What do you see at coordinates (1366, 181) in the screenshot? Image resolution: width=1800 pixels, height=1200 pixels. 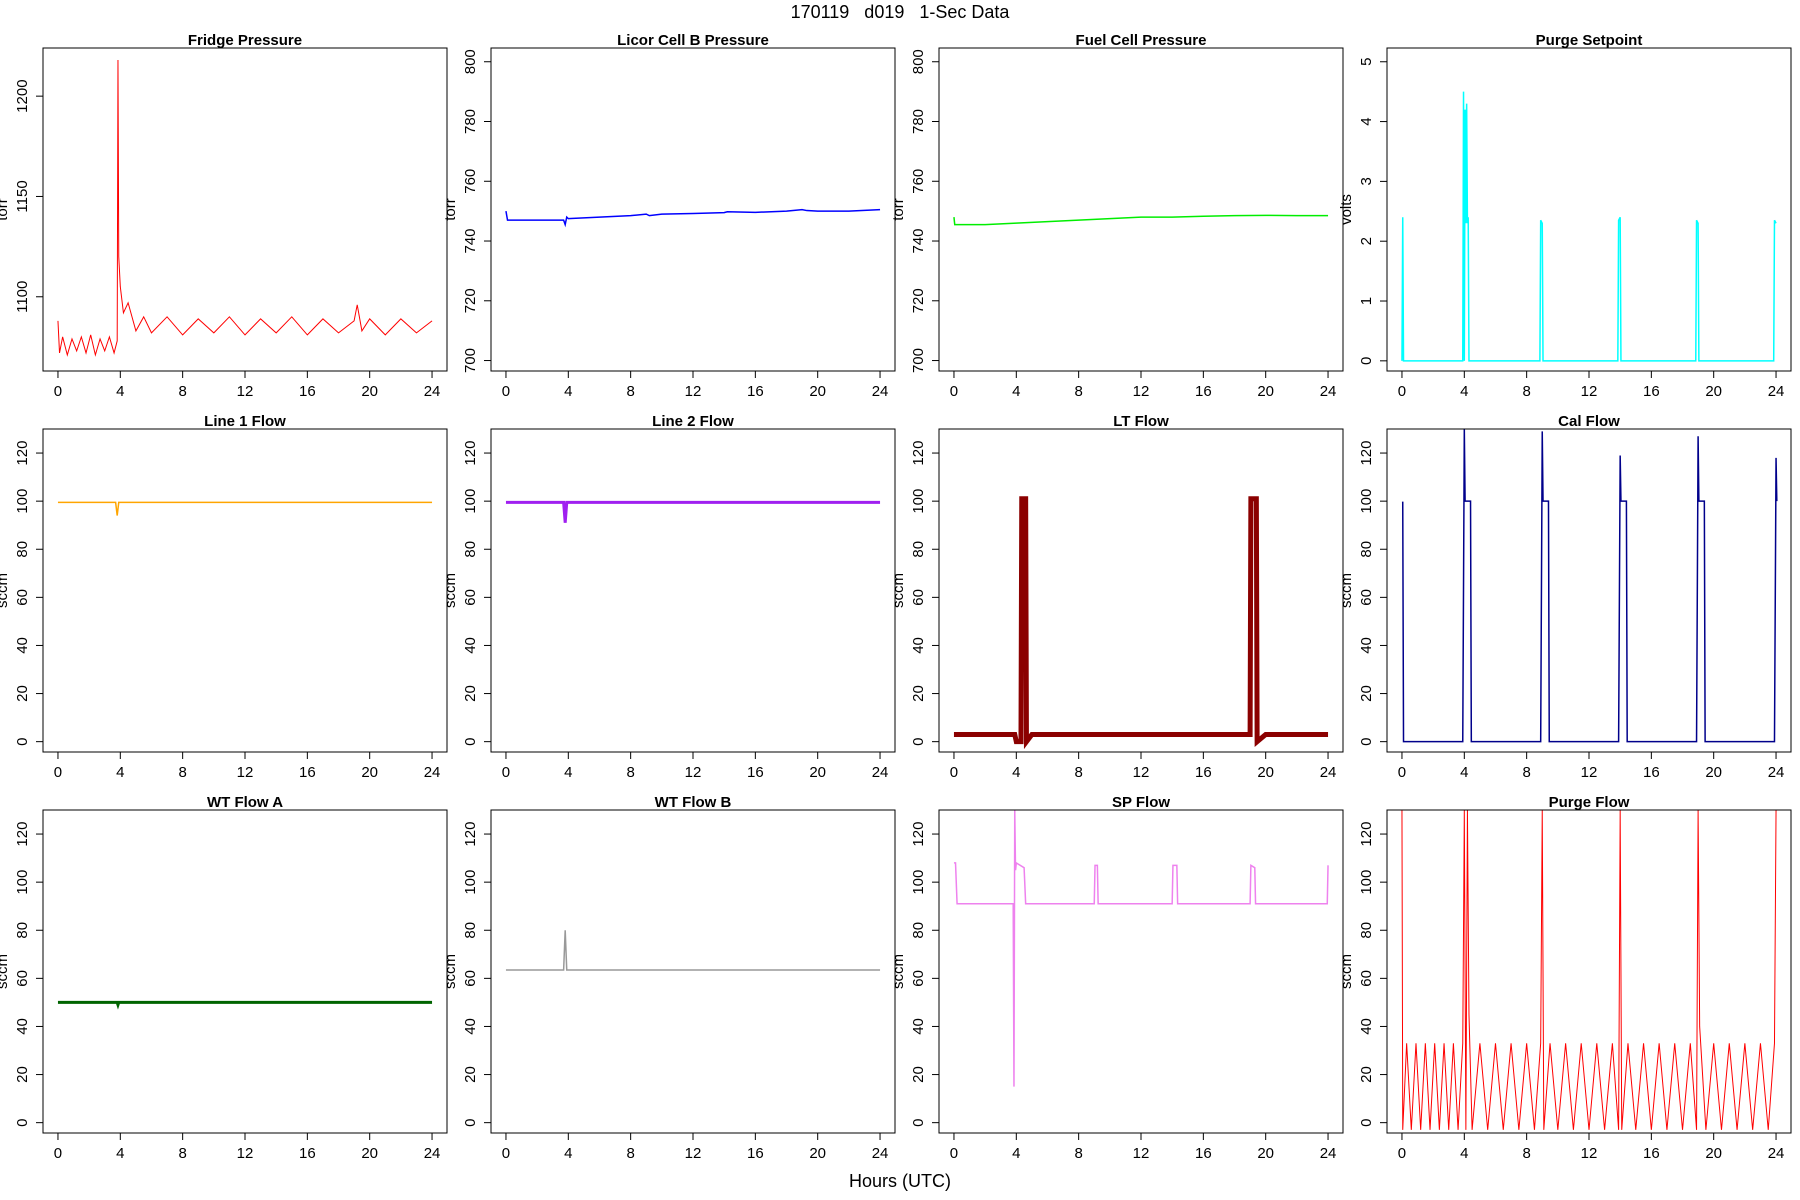 I see `y-tick-label: 3` at bounding box center [1366, 181].